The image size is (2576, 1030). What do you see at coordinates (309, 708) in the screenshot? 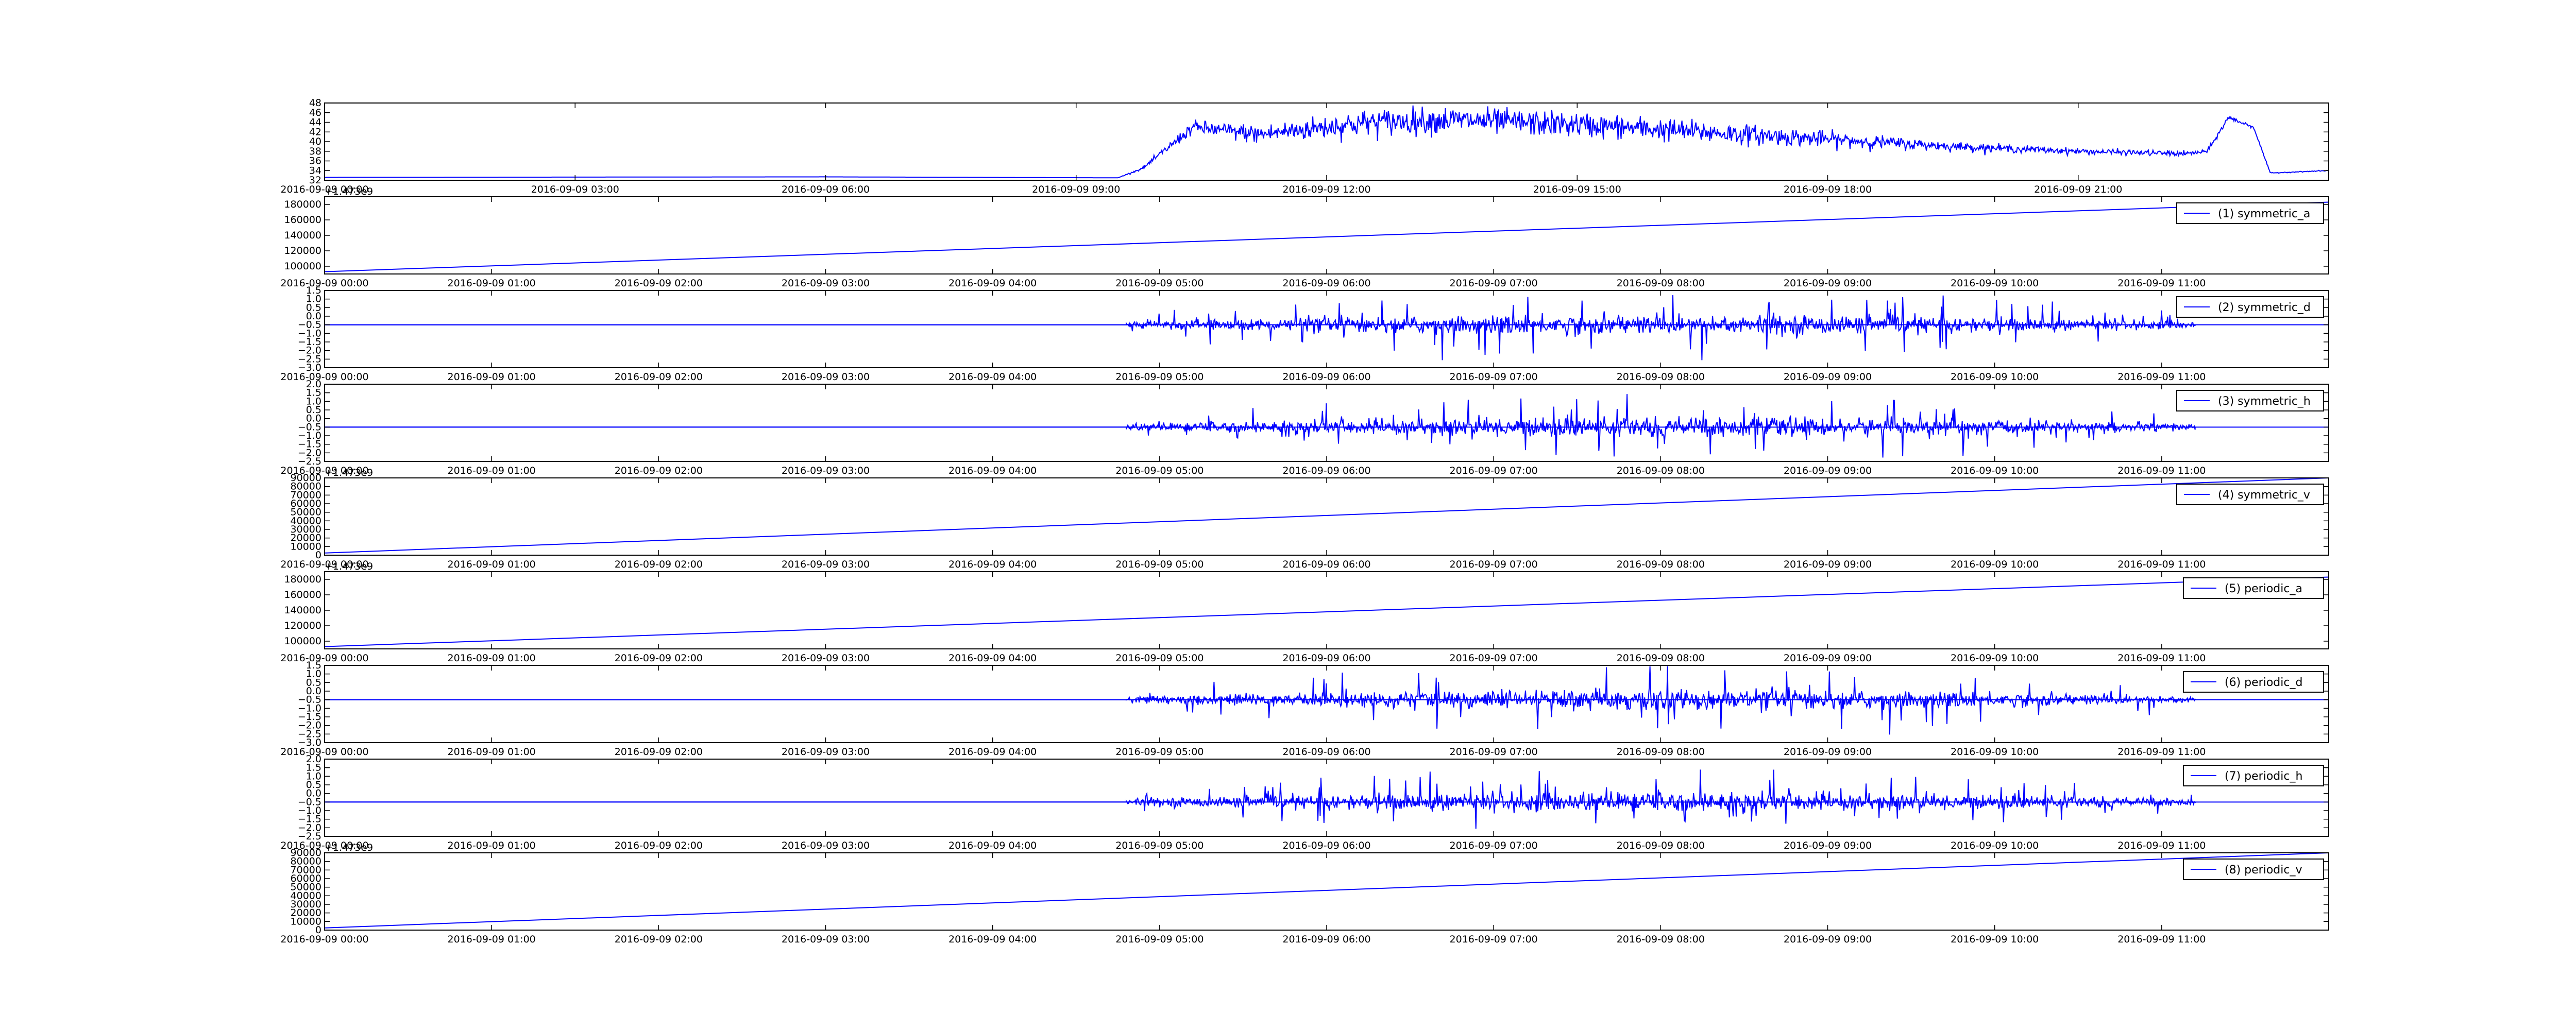
I see `panel-6-ytick-label: −1.0` at bounding box center [309, 708].